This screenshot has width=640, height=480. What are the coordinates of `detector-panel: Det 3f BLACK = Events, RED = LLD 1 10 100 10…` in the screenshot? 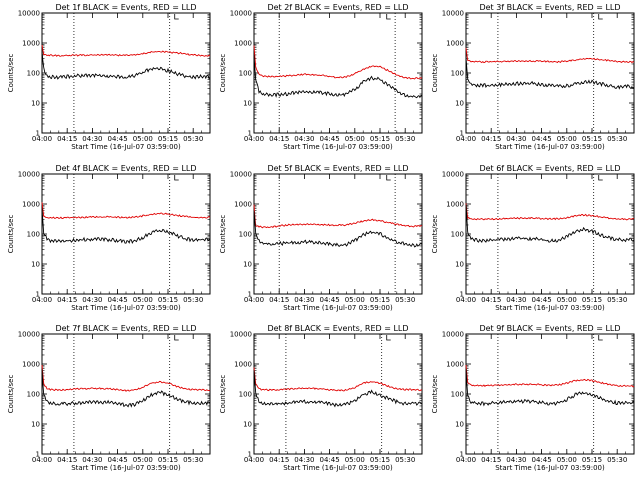 It's located at (533, 77).